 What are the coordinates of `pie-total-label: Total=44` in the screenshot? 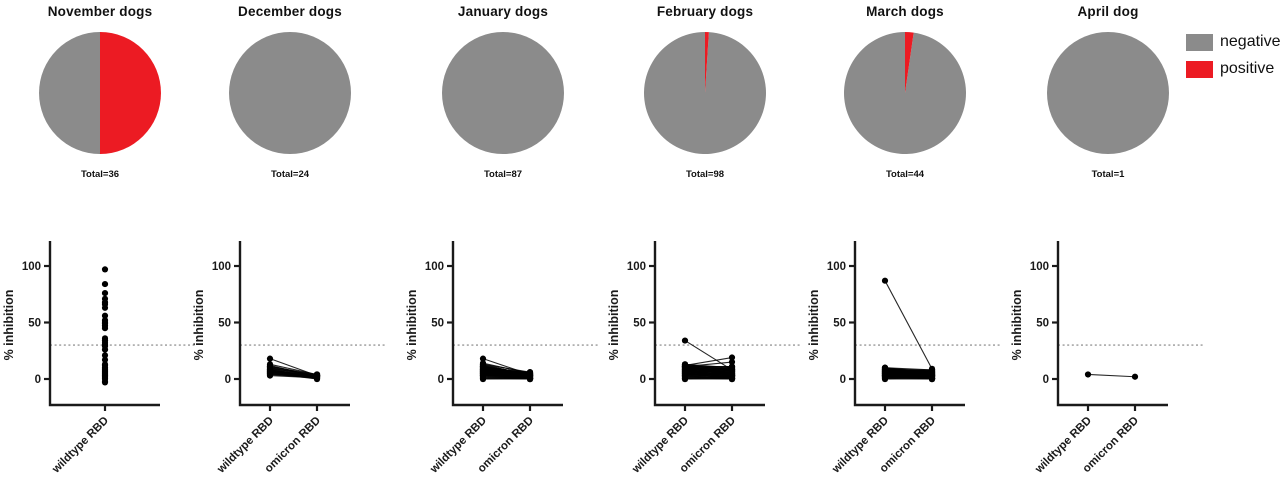 It's located at (905, 174).